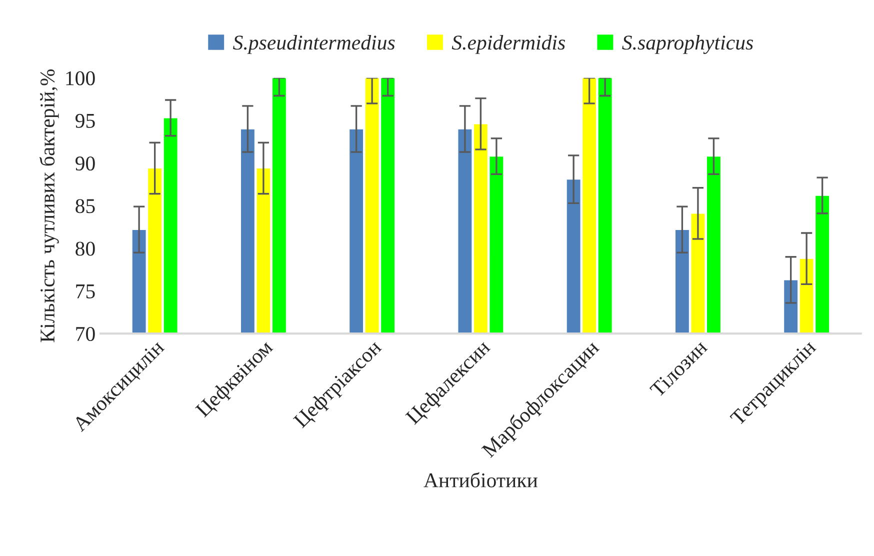  What do you see at coordinates (687, 44) in the screenshot?
I see `legend-label: S.saprophyticus` at bounding box center [687, 44].